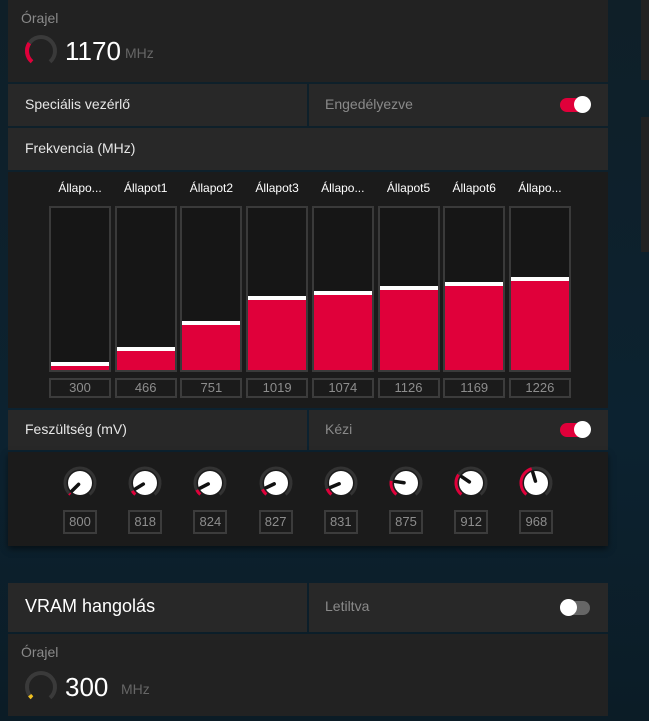 The width and height of the screenshot is (649, 721). Describe the element at coordinates (408, 188) in the screenshot. I see `state-label: Állapot5` at that location.